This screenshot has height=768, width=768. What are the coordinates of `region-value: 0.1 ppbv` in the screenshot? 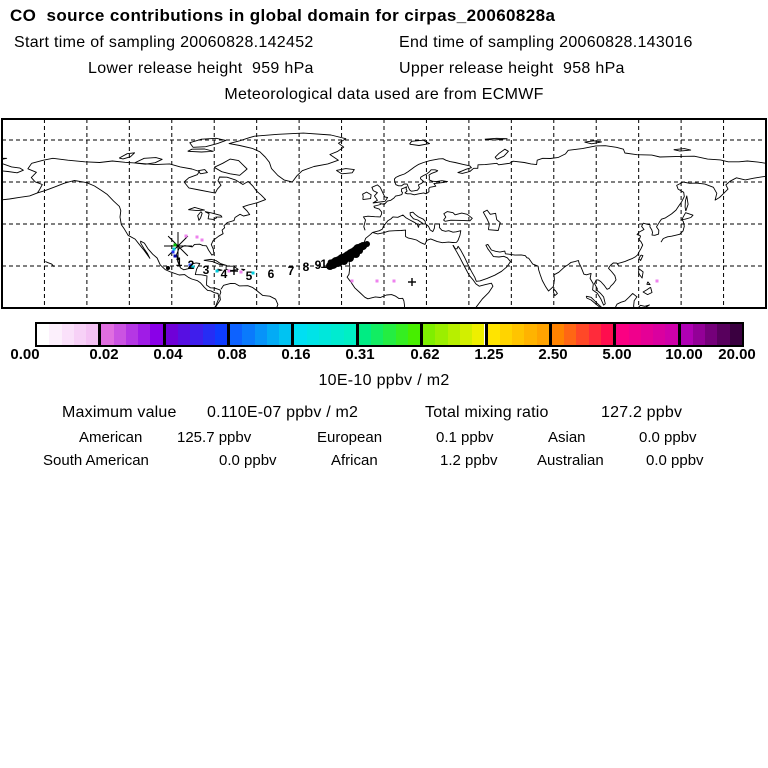 It's located at (465, 437).